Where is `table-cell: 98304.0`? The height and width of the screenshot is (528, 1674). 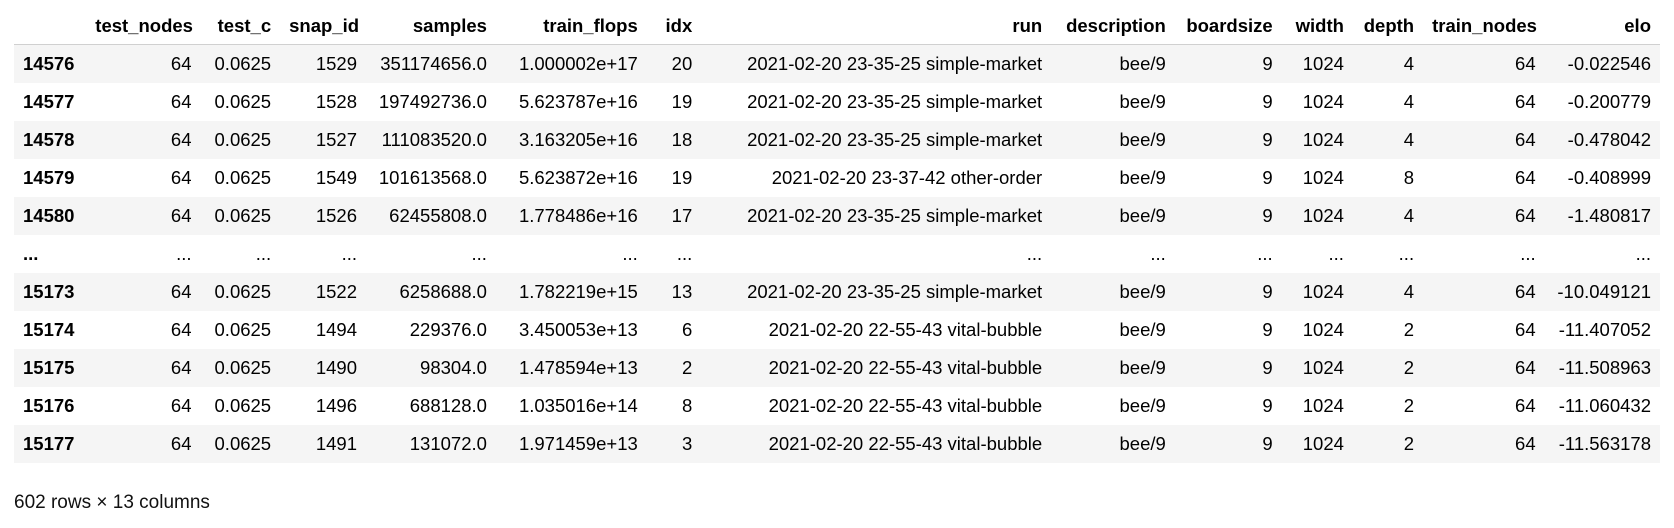 table-cell: 98304.0 is located at coordinates (453, 367).